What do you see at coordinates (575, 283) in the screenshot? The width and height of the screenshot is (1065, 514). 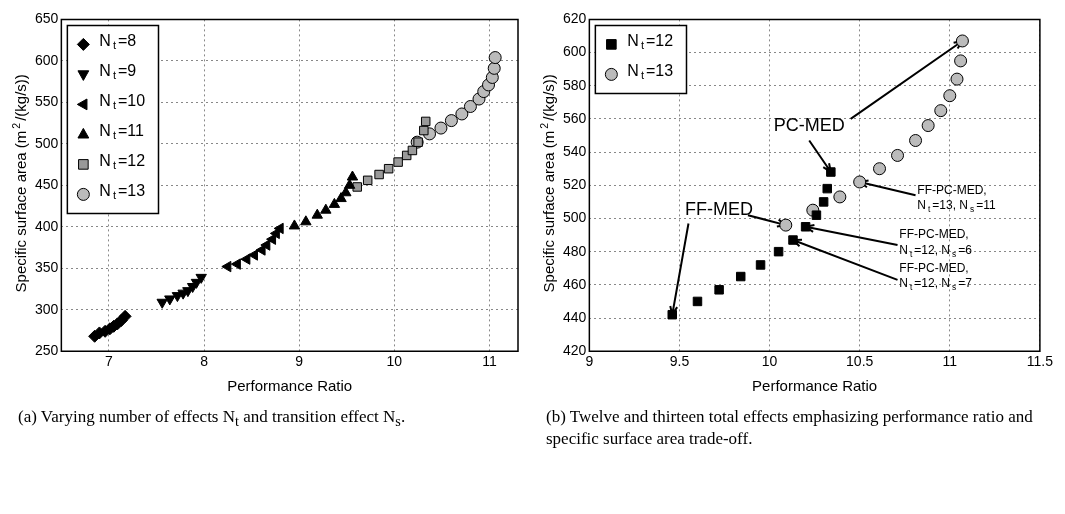 I see `y-tick-label: 460` at bounding box center [575, 283].